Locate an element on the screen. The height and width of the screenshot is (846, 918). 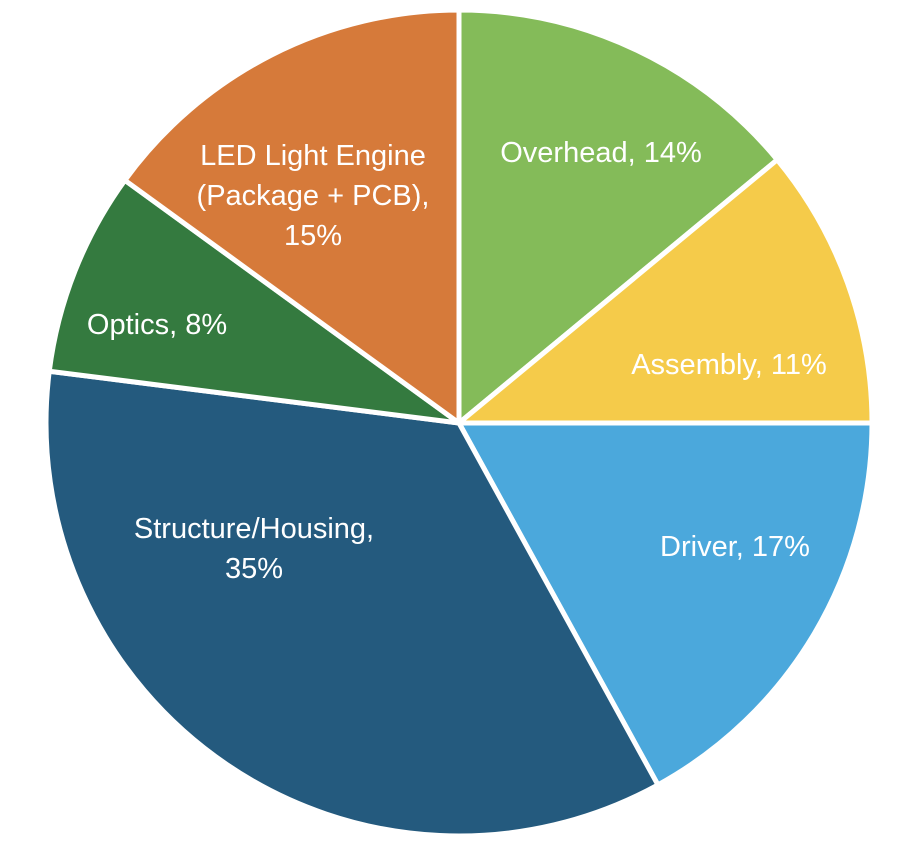
slice-label-line: Driver, 17% is located at coordinates (735, 547).